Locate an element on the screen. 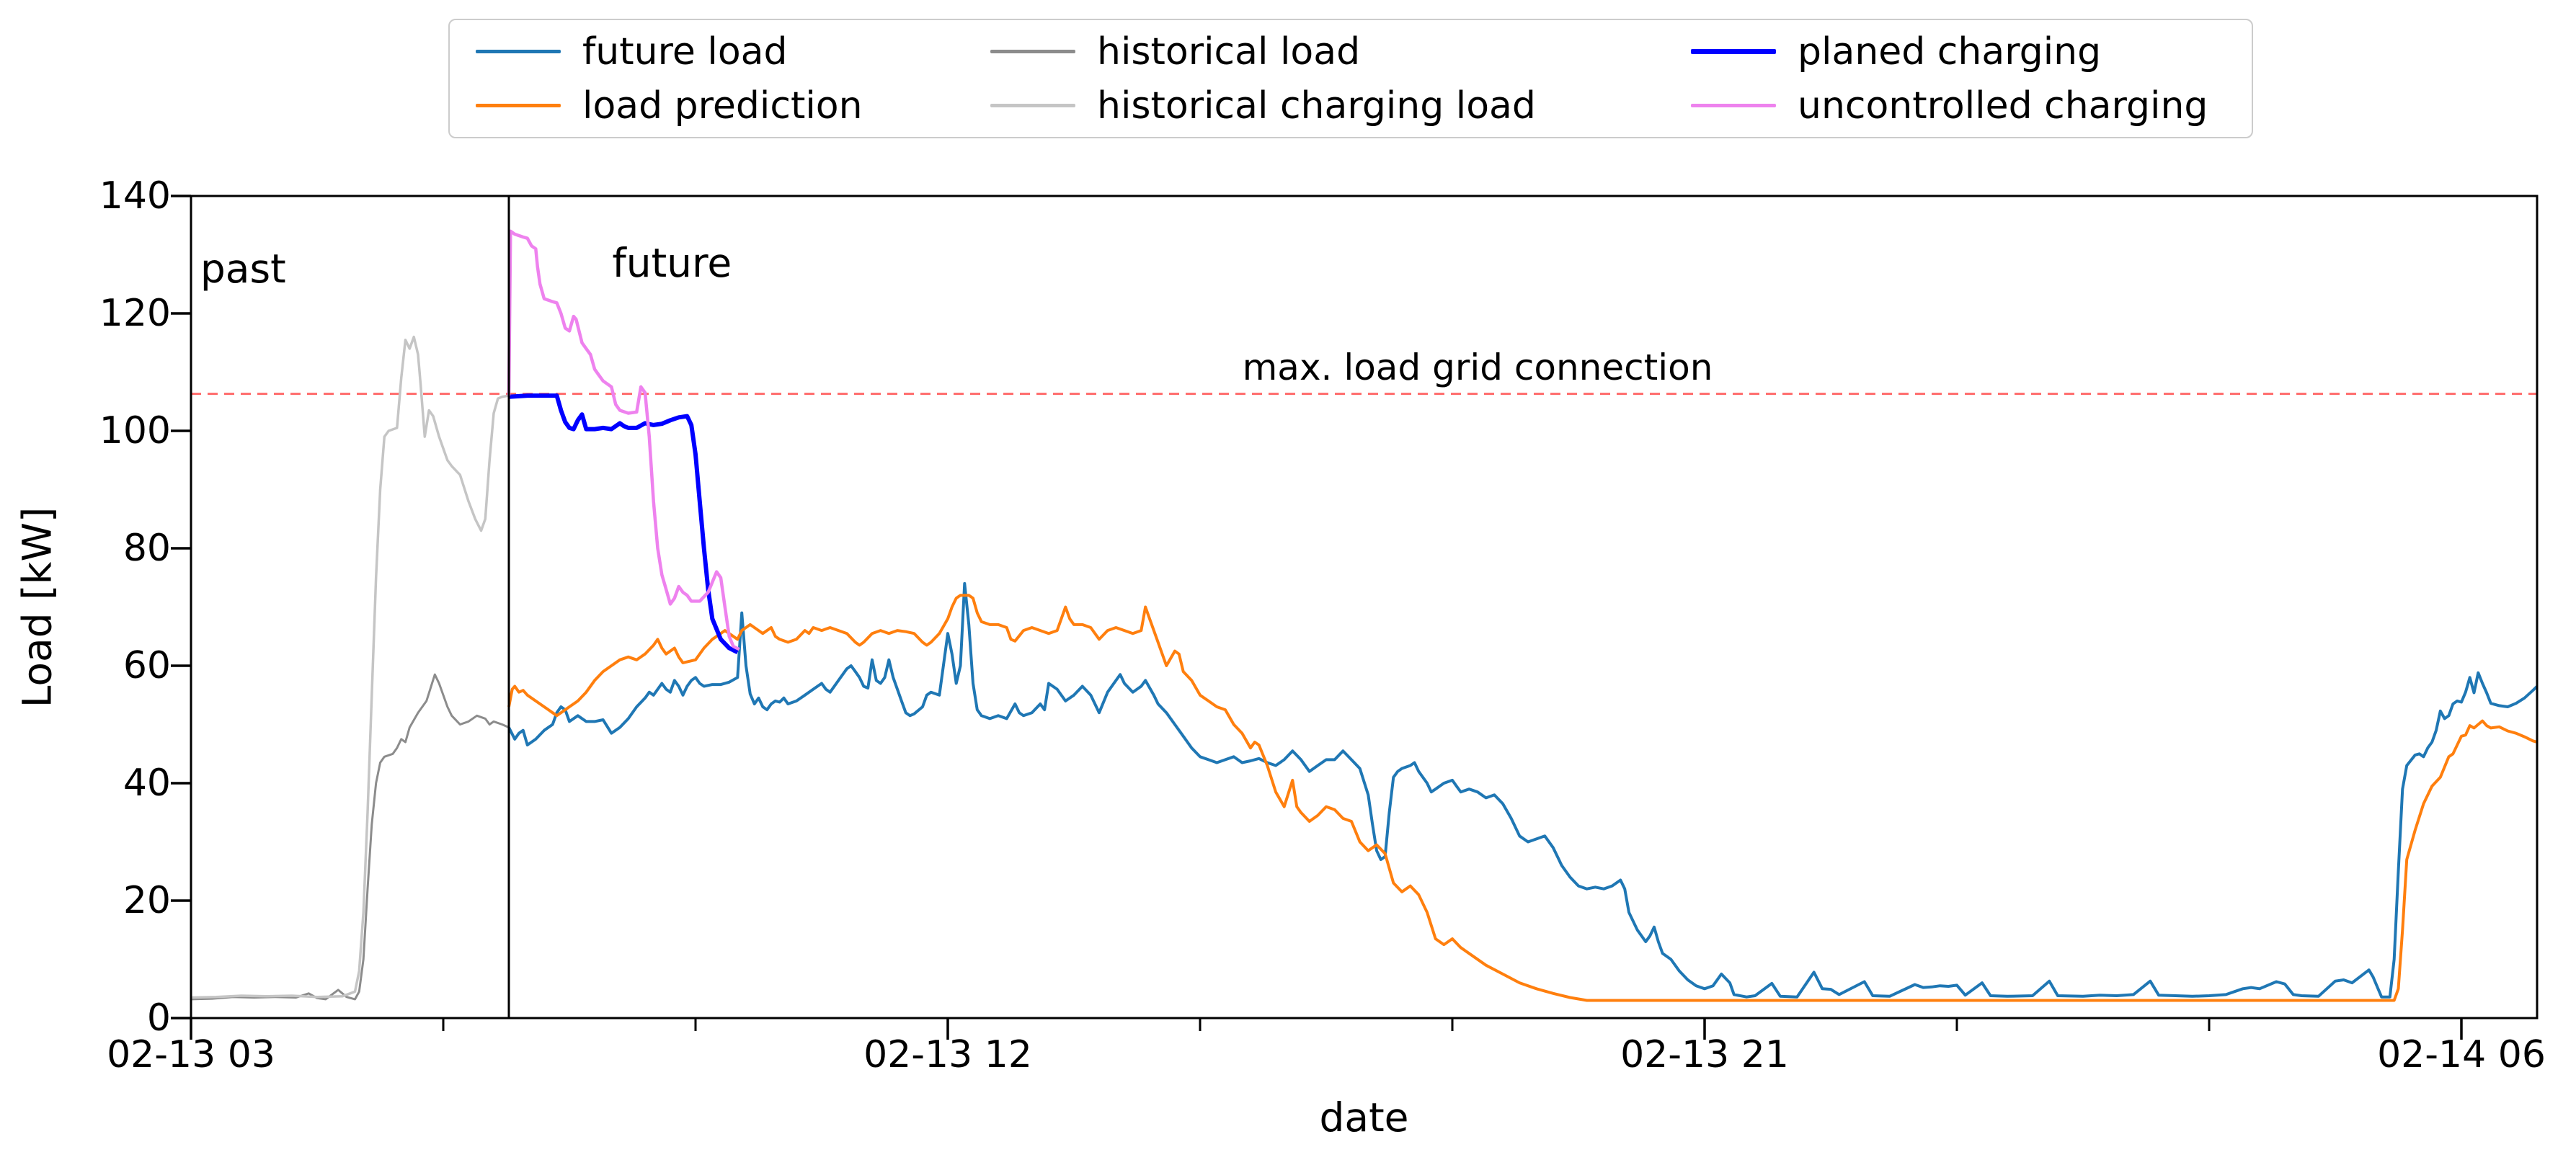 This screenshot has height=1160, width=2576. series-historical-load-line is located at coordinates (350, 837).